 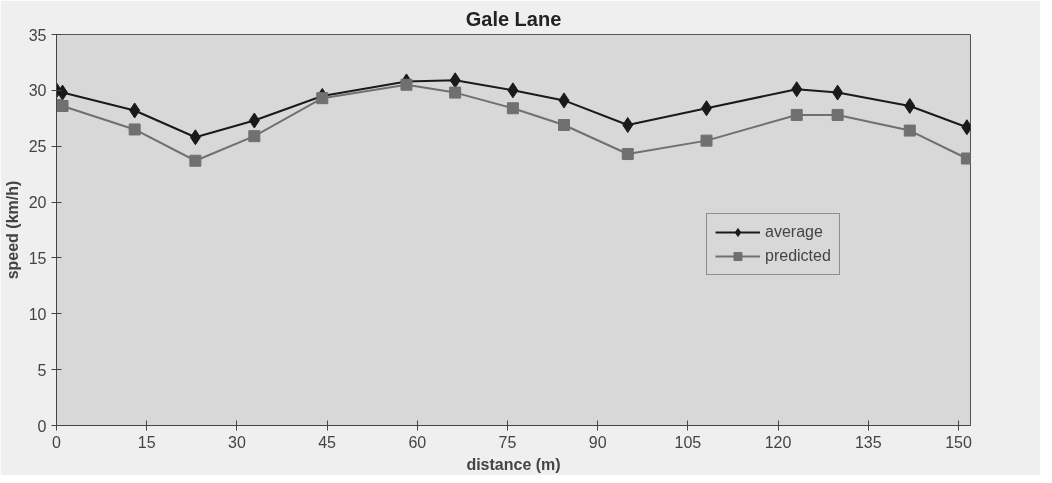 What do you see at coordinates (57, 442) in the screenshot?
I see `x-tick-label: 0` at bounding box center [57, 442].